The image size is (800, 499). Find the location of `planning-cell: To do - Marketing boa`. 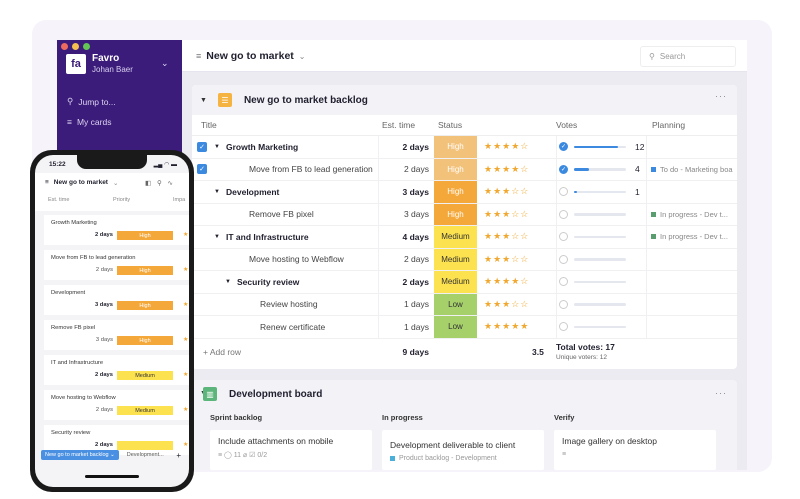

planning-cell: To do - Marketing boa is located at coordinates (691, 169).